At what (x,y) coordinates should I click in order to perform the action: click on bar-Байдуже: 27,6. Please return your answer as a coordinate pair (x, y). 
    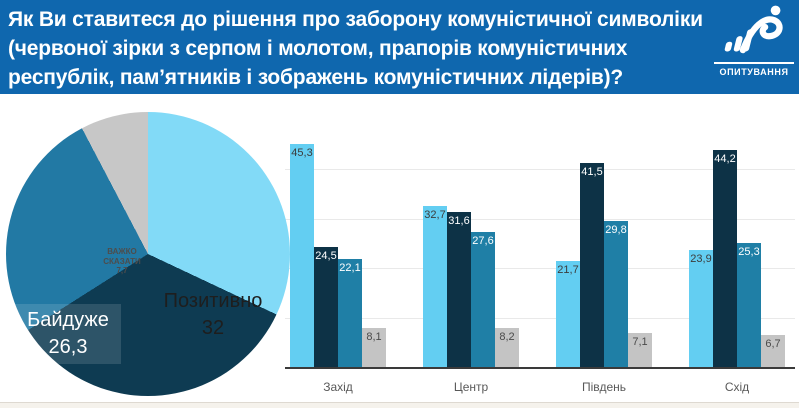
    Looking at the image, I should click on (483, 299).